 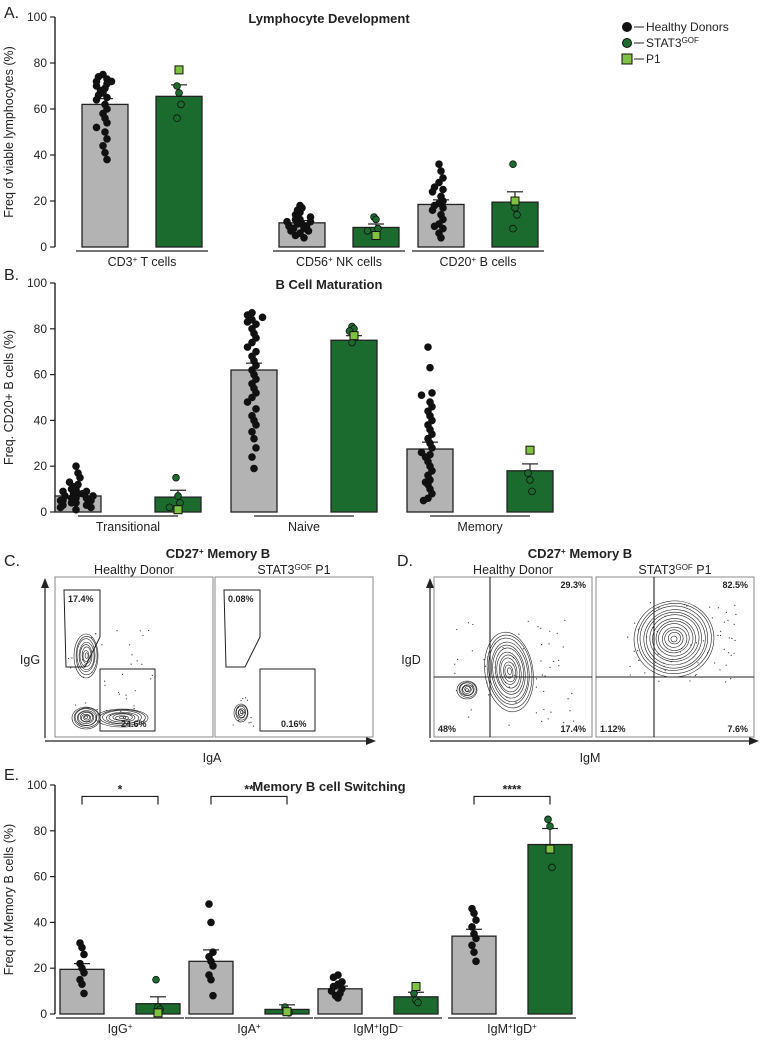 What do you see at coordinates (573, 585) in the screenshot?
I see `quadrant-percent-ur: 29.3%` at bounding box center [573, 585].